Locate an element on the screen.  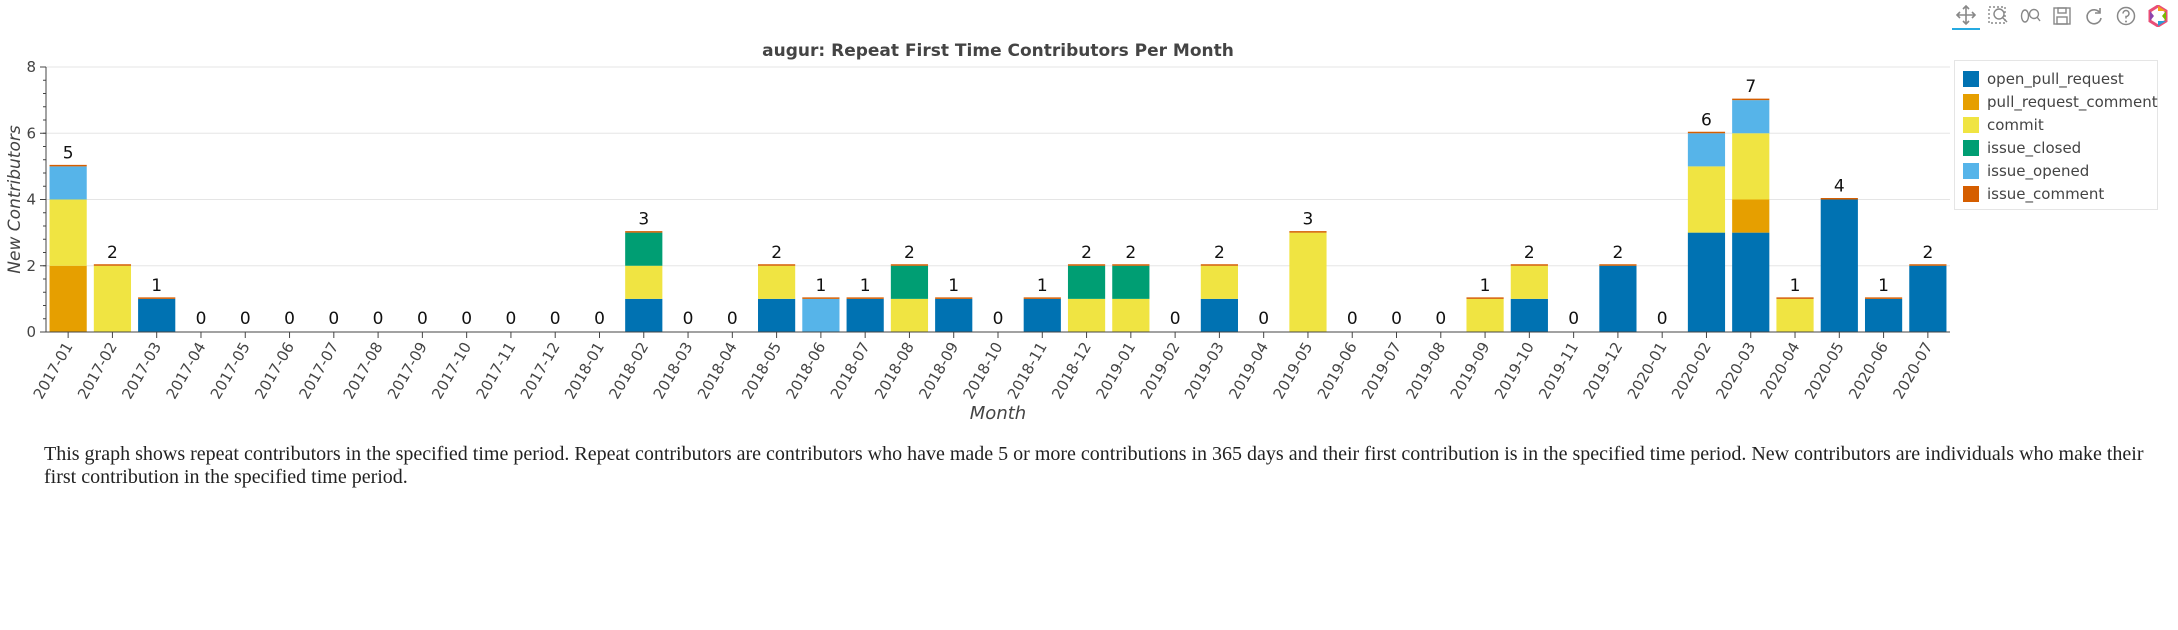
bokeh-logo-icon is located at coordinates (2158, 16).